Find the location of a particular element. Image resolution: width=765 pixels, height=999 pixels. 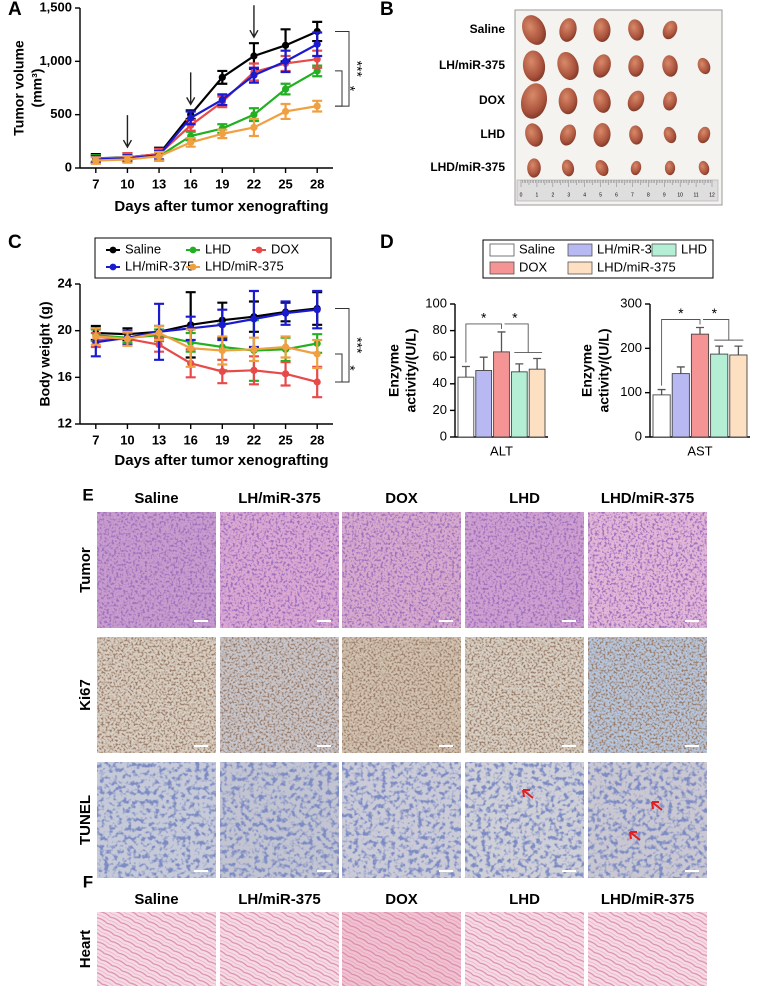

treatment-arrow is located at coordinates (127, 132).